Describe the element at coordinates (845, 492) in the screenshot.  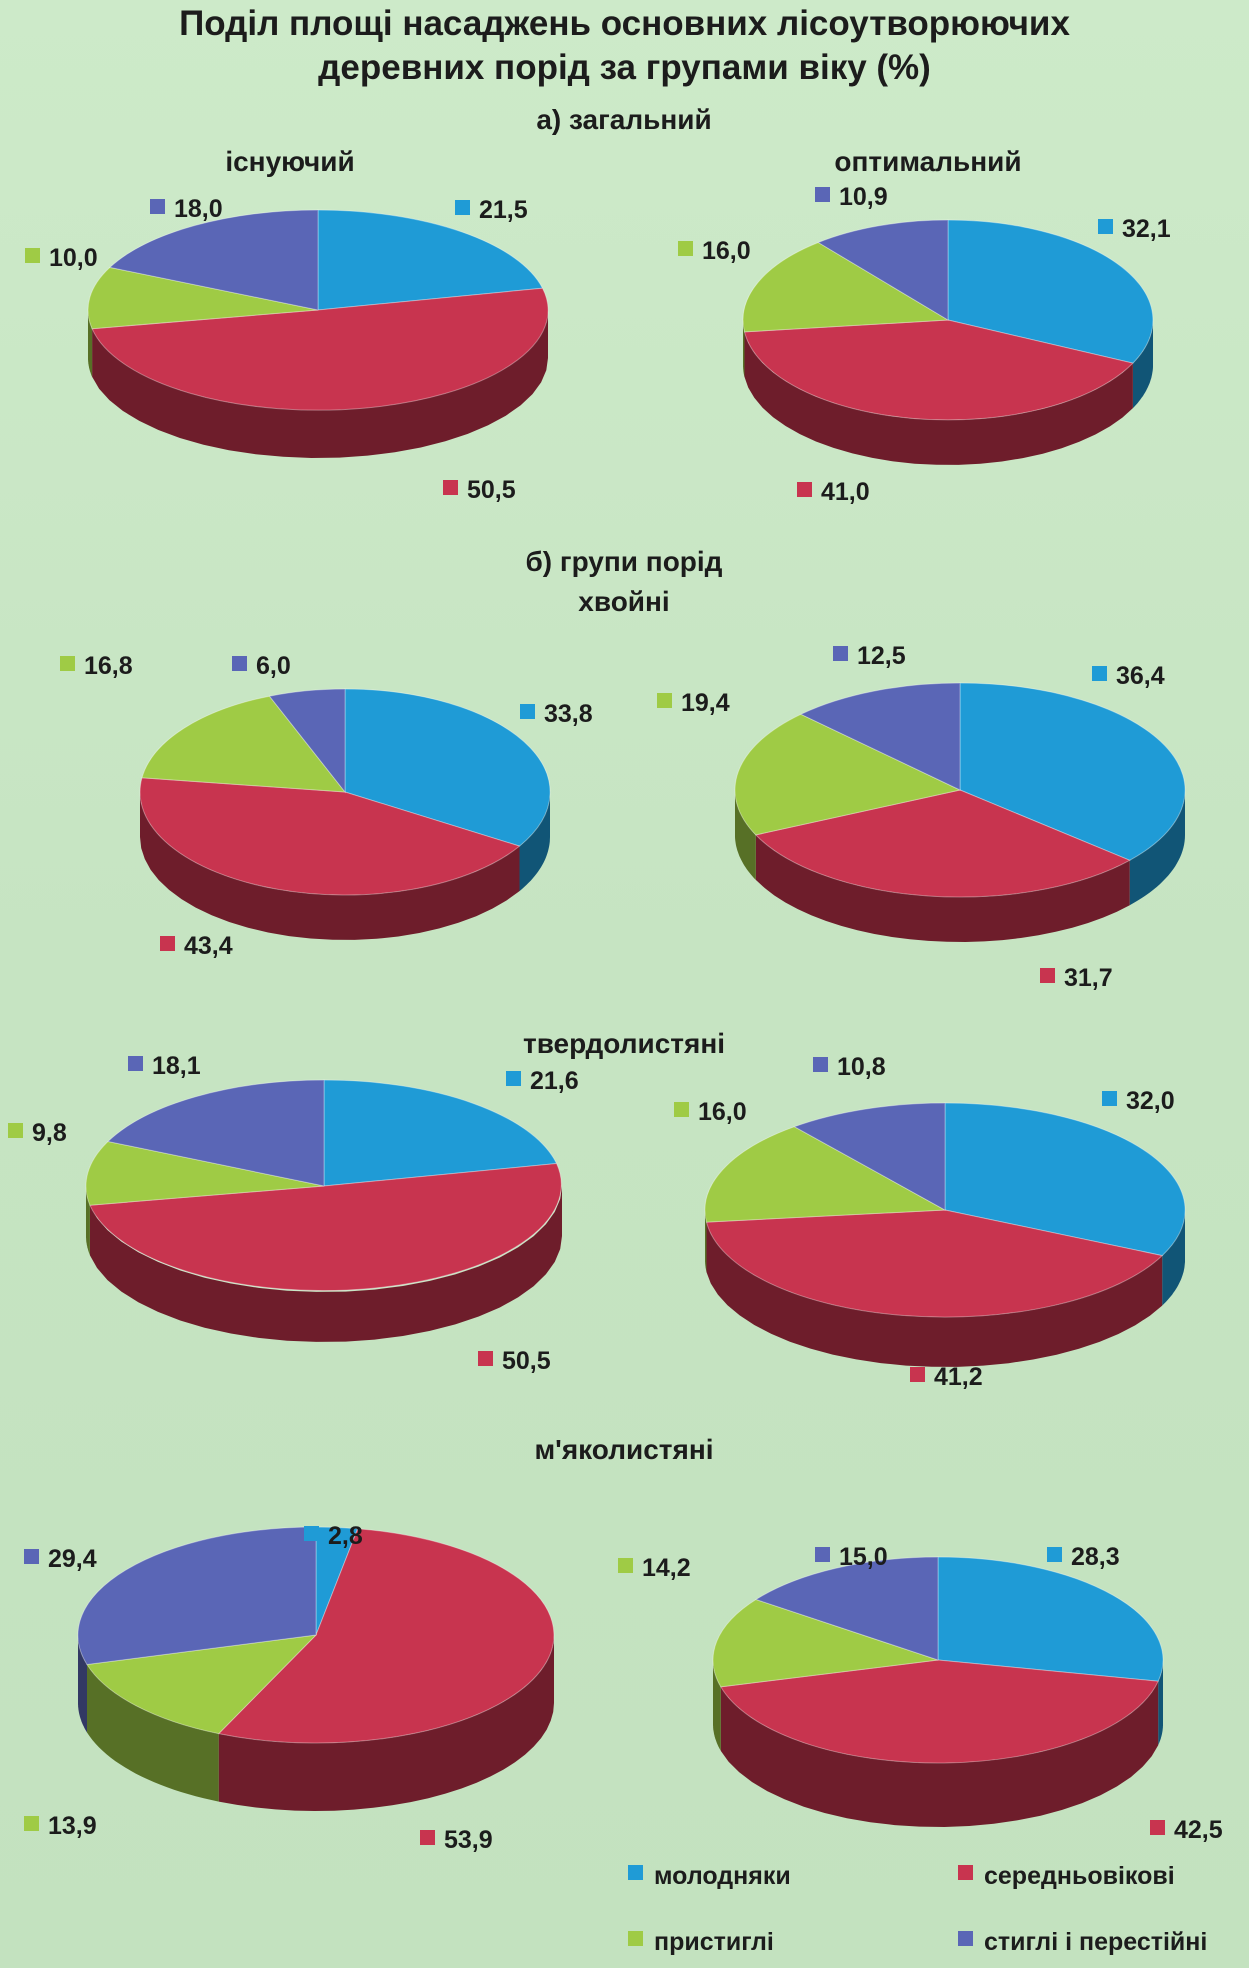
I see `data-label-middle: 41,0` at that location.